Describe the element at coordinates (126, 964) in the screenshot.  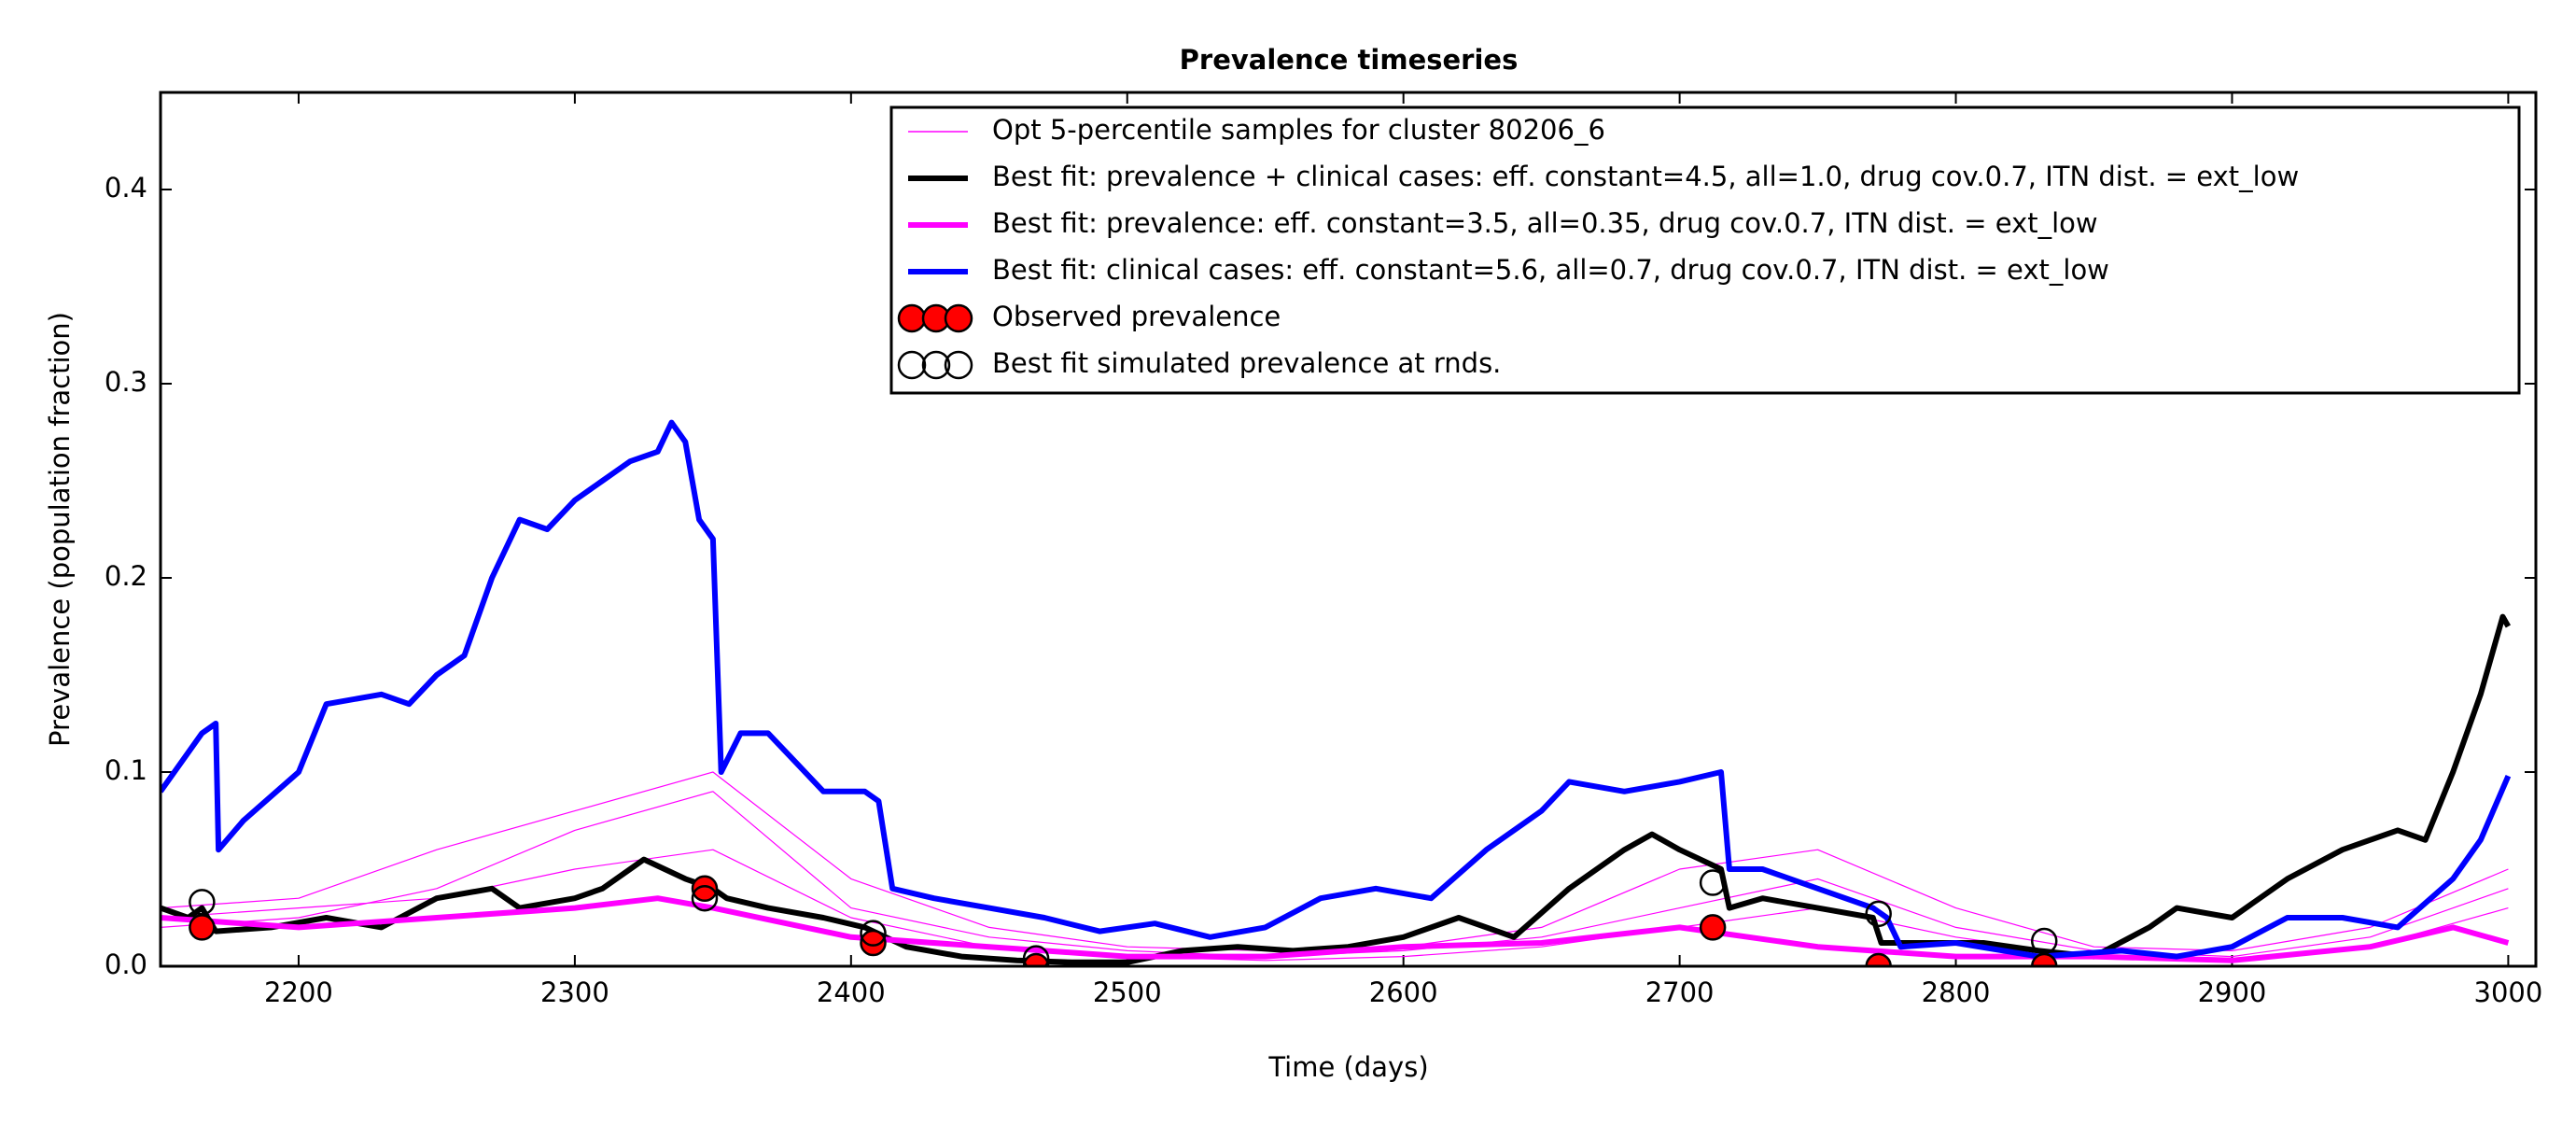
I see `y-tick-label: 0.0` at that location.